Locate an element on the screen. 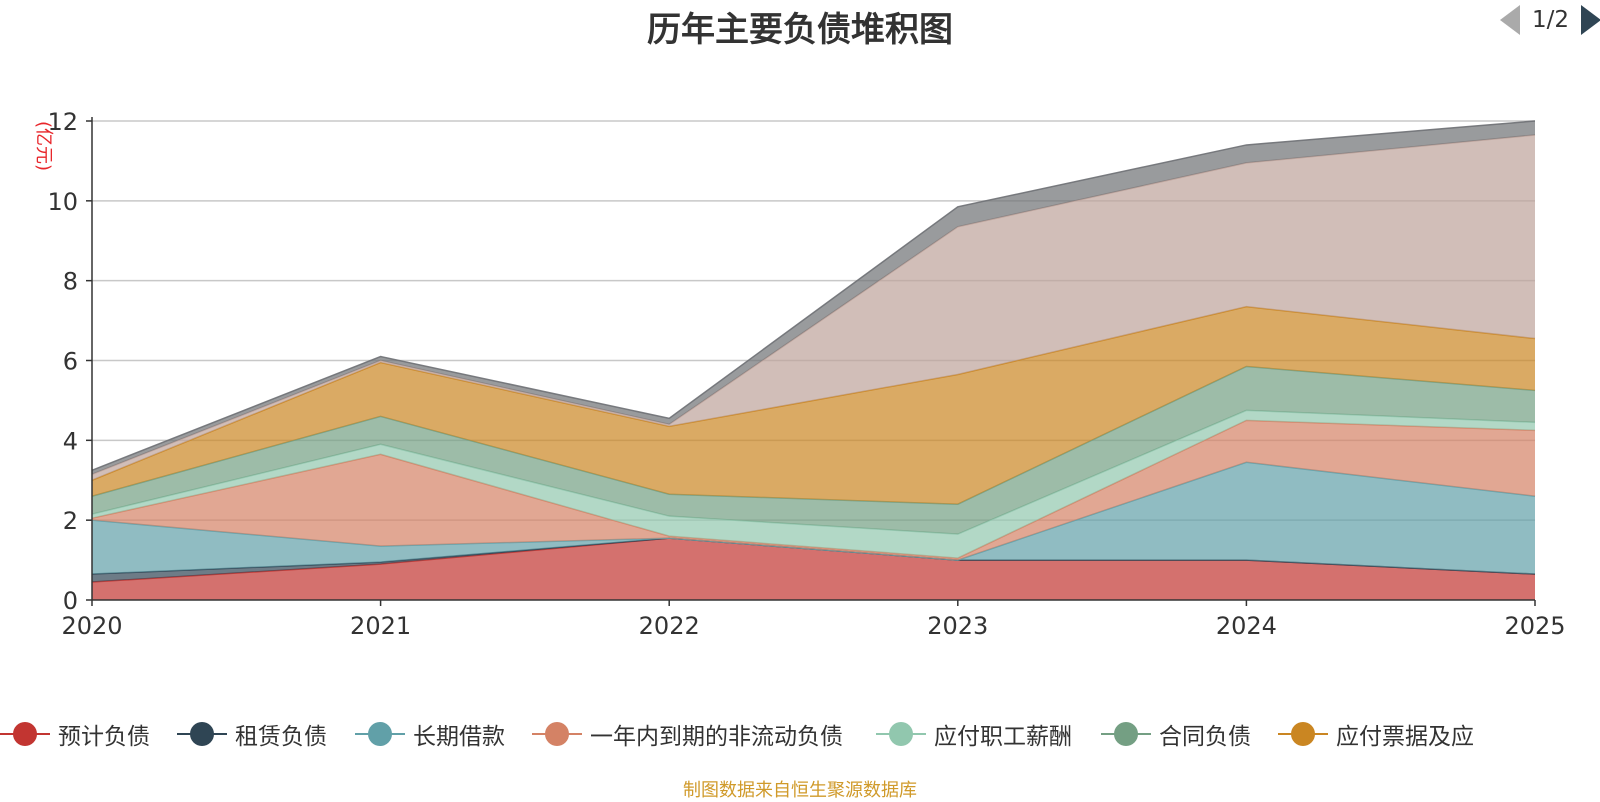  legend-page-indicator: 1/2 is located at coordinates (1551, 20).